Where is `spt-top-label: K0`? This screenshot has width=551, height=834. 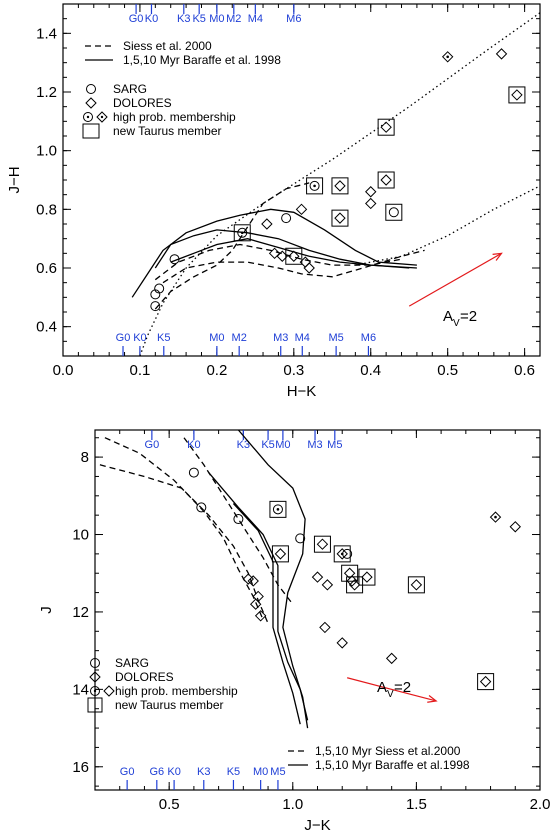
spt-top-label: K0 is located at coordinates (193, 445).